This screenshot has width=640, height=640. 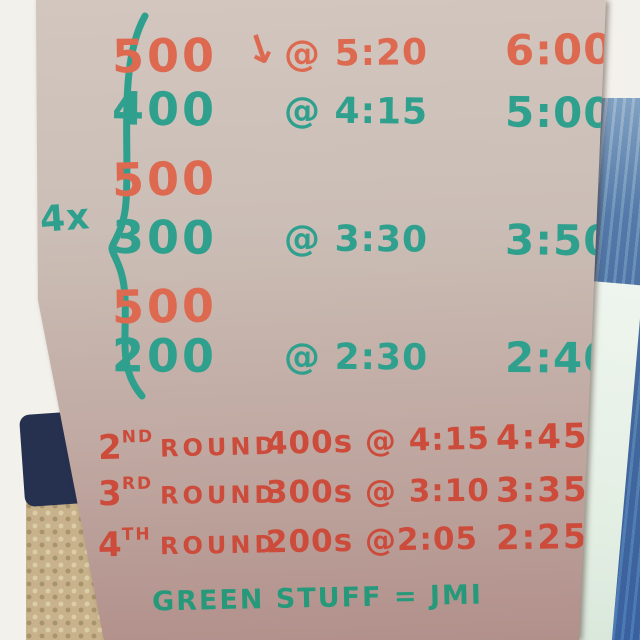 I want to click on round-ordinal-suffix: RD, so click(x=137, y=483).